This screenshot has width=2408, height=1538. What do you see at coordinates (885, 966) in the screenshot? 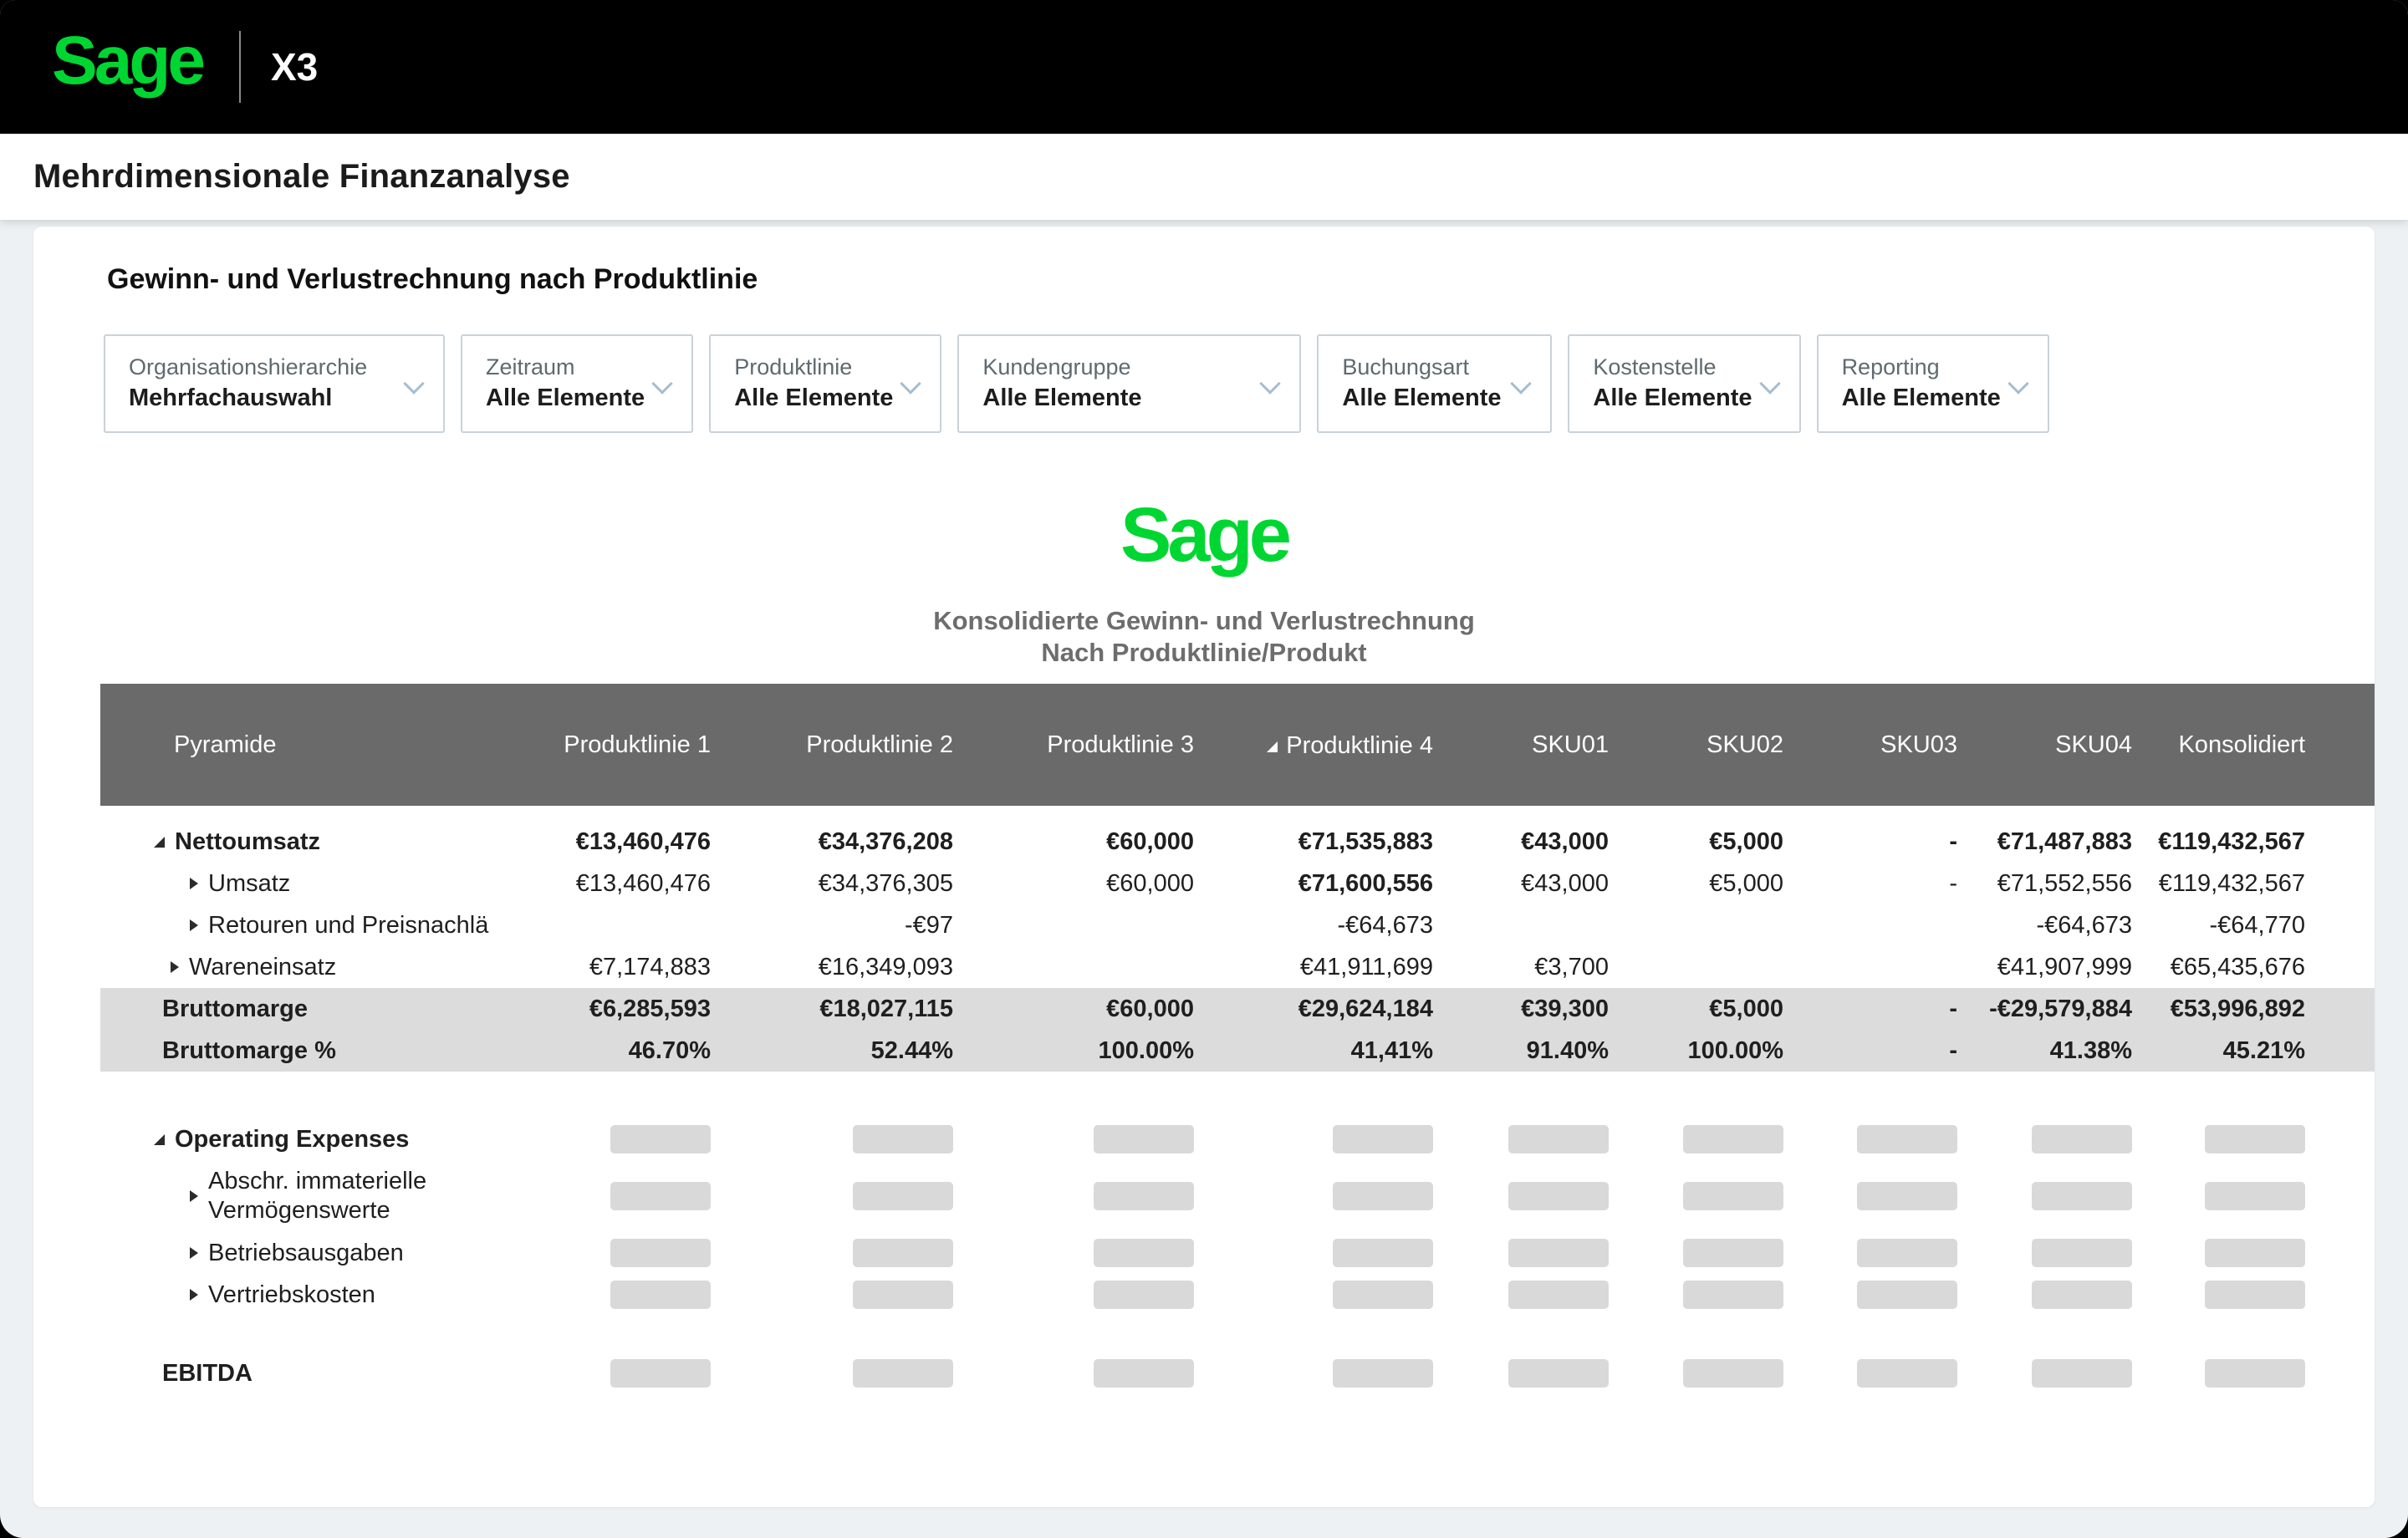
I see `cell: €16,349,093` at bounding box center [885, 966].